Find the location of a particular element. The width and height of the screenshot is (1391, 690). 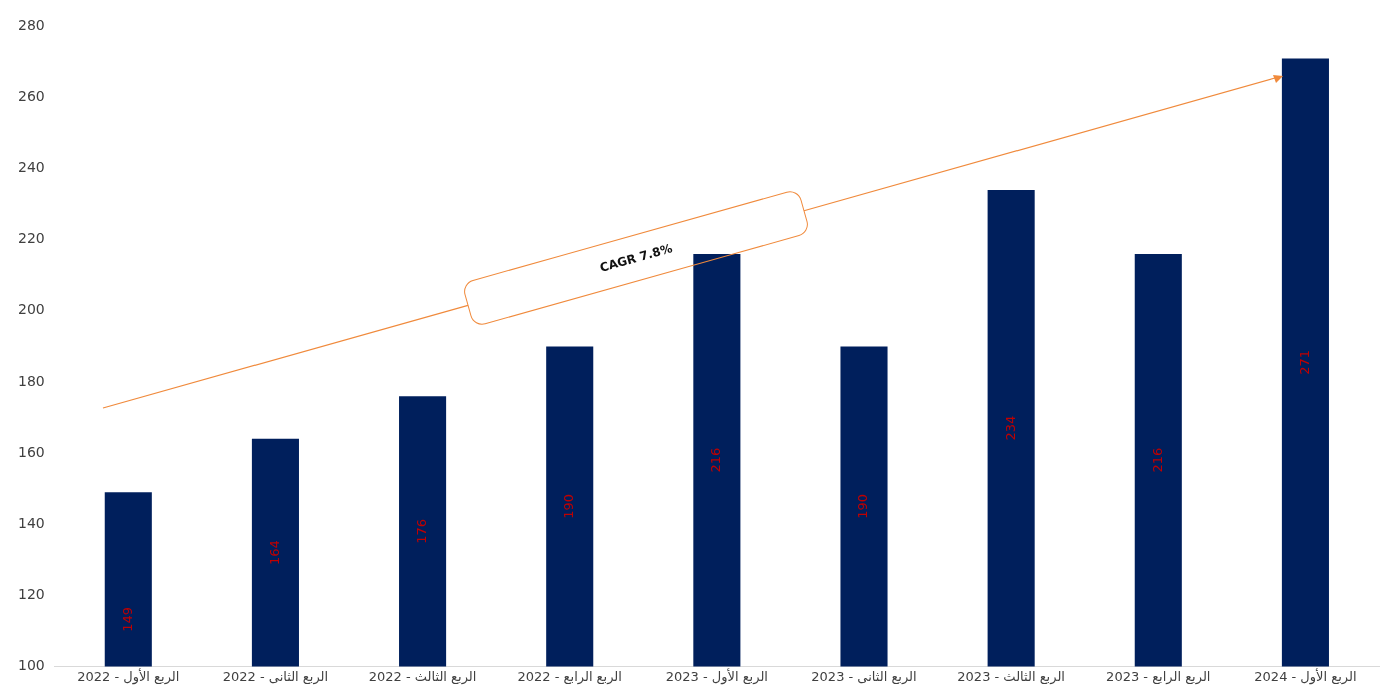

y-tick-label: 200 is located at coordinates (31, 309).